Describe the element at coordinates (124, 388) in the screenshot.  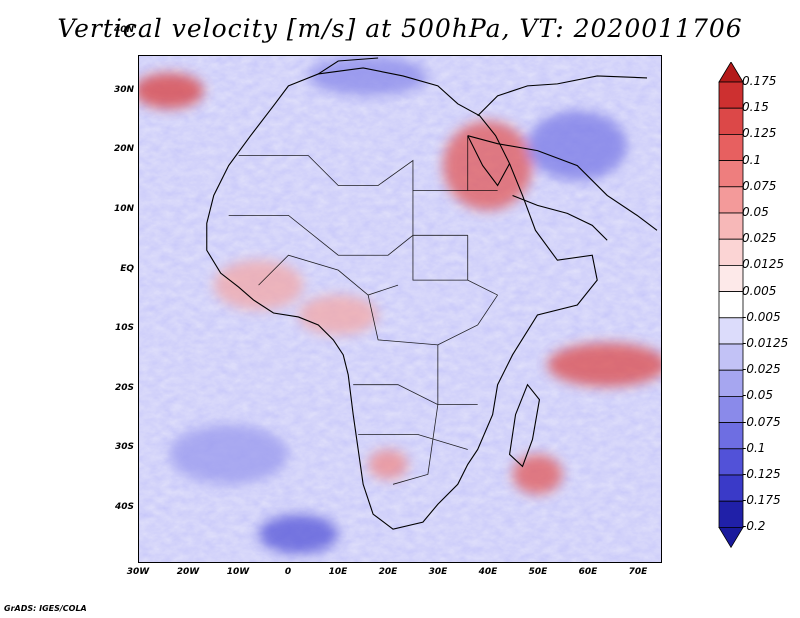
I see `lat-label-20s: 20S` at that location.